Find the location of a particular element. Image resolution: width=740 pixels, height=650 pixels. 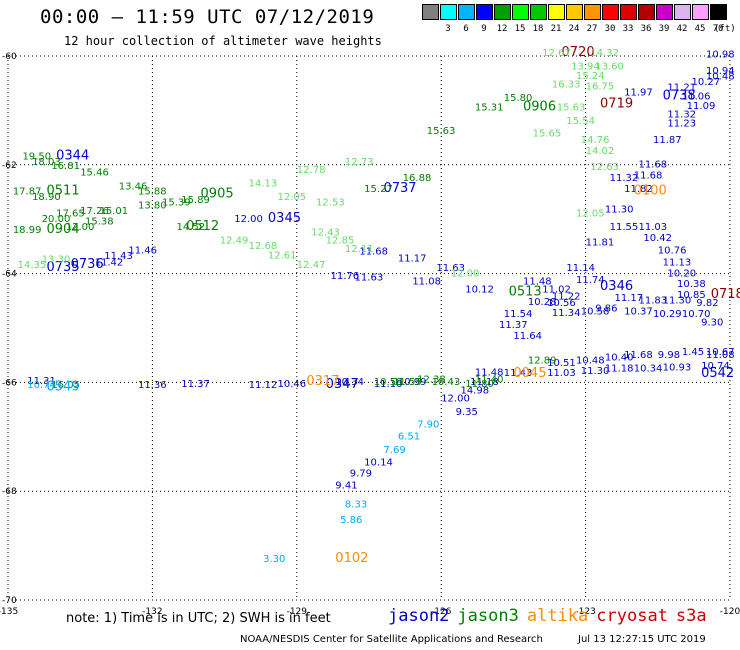

wave-height-label: 15.24 is located at coordinates (590, 76).